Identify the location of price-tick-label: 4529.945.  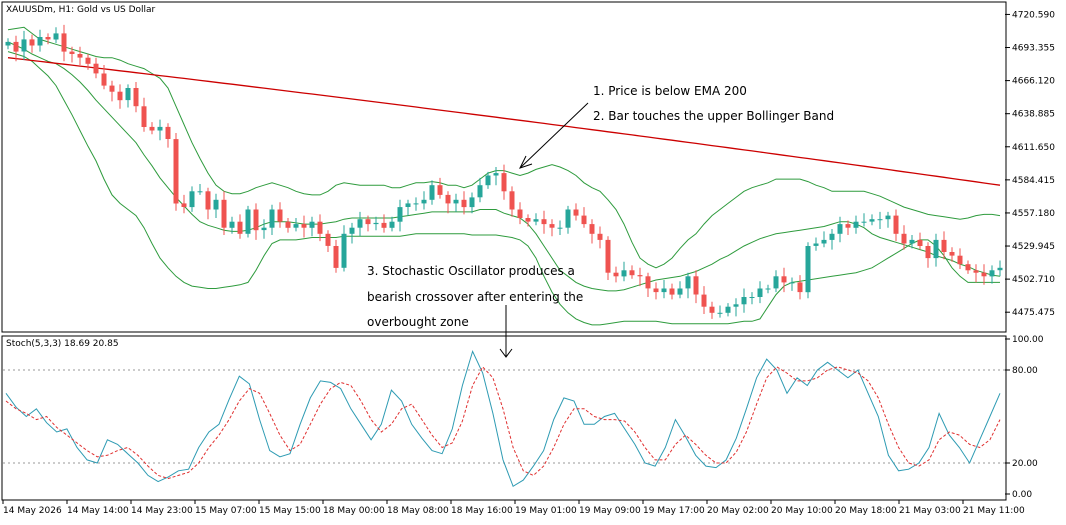
(1033, 247).